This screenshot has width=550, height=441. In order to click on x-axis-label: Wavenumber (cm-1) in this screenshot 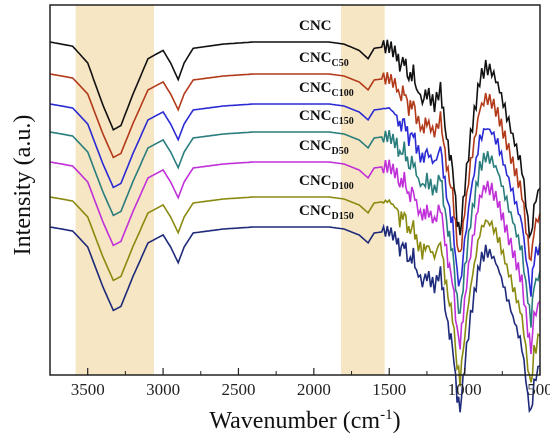, I will do `click(304, 420)`.